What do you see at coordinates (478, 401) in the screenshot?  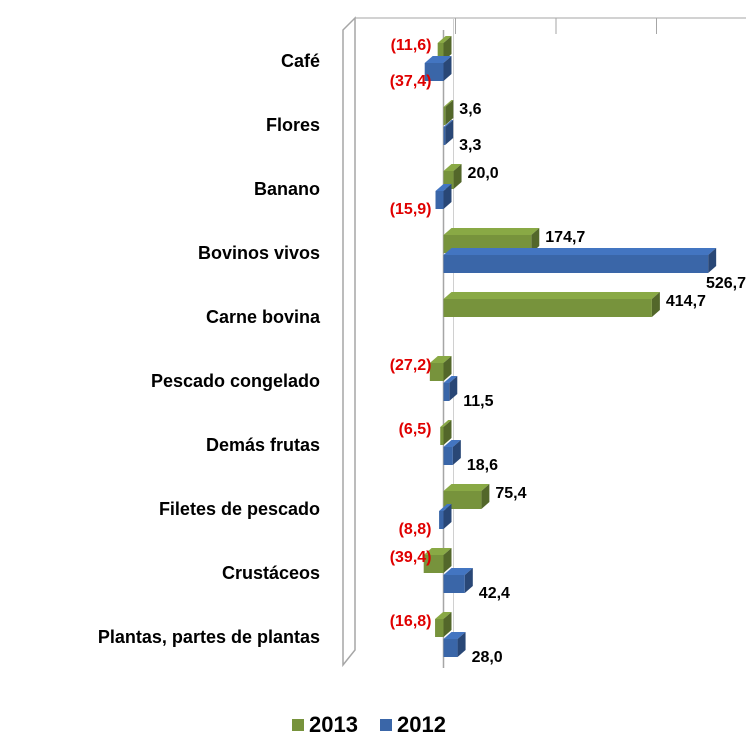 I see `value-label: 11,5` at bounding box center [478, 401].